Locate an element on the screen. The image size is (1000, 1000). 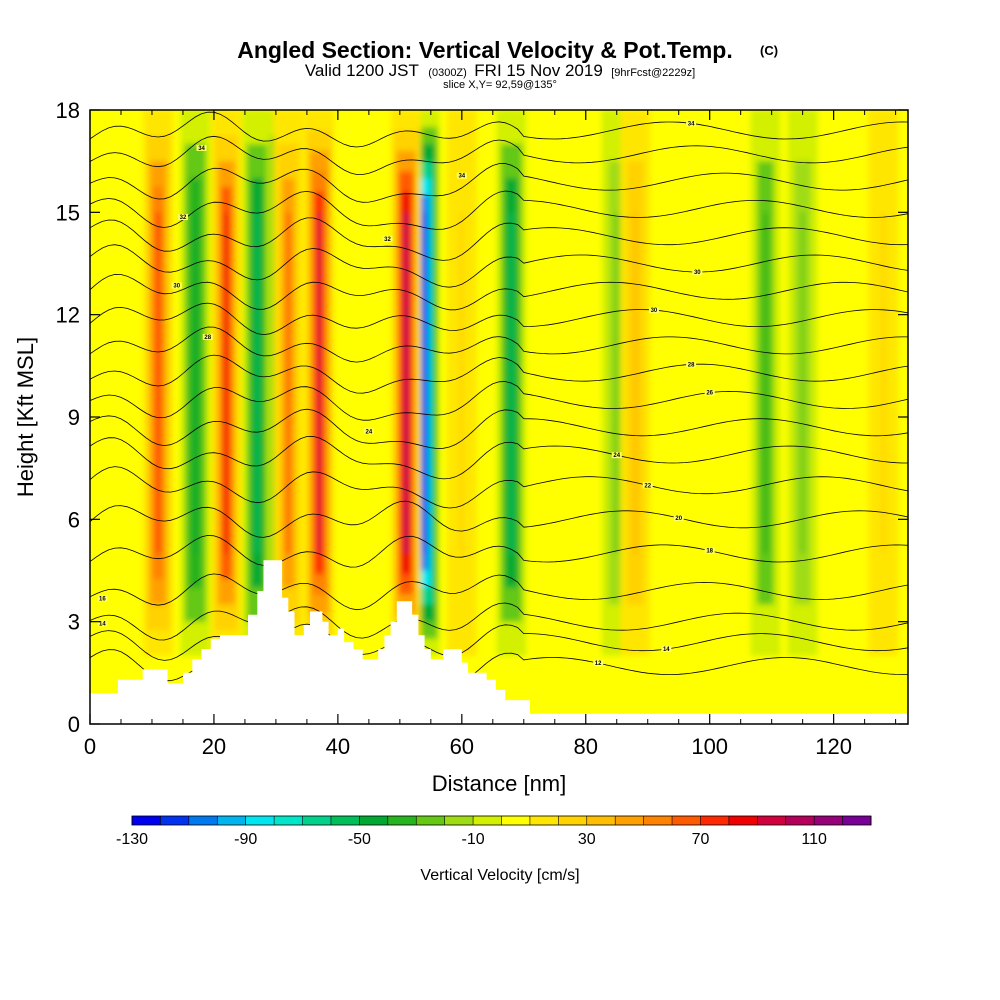
terrain-mask is located at coordinates (499, 642).